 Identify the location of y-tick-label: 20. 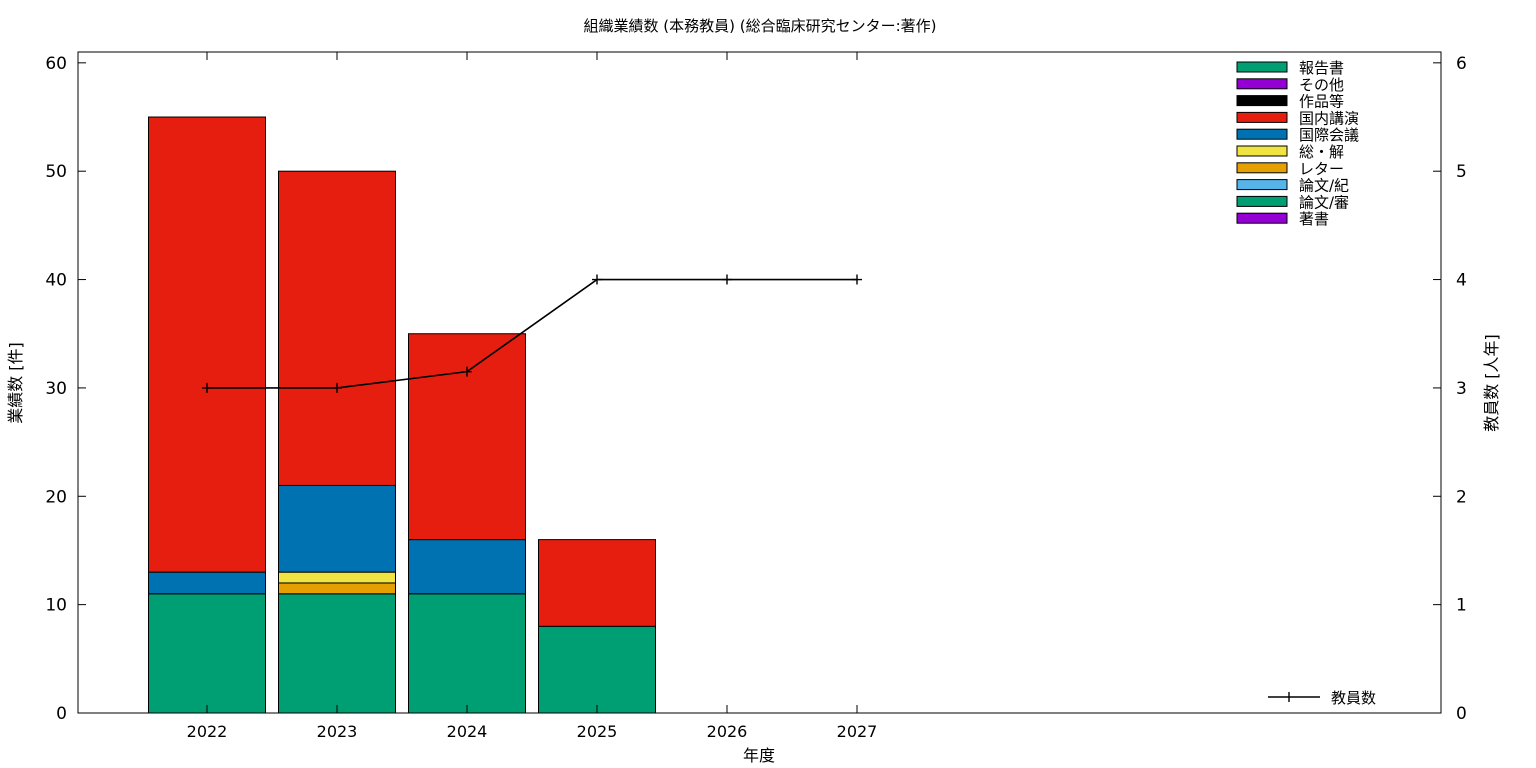
(56, 497).